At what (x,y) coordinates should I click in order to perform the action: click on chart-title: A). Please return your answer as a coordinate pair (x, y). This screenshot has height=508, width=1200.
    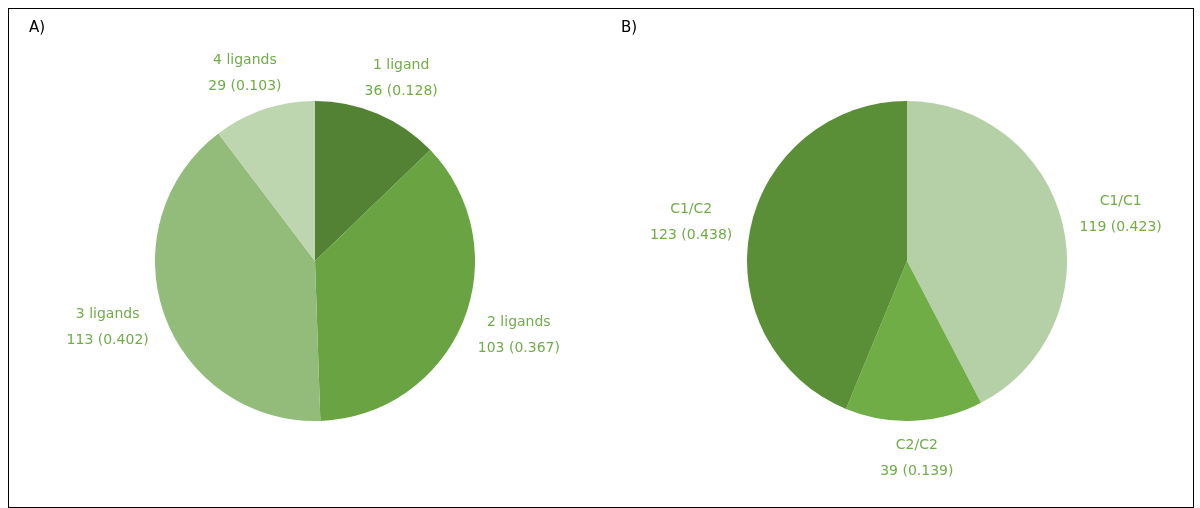
    Looking at the image, I should click on (37, 26).